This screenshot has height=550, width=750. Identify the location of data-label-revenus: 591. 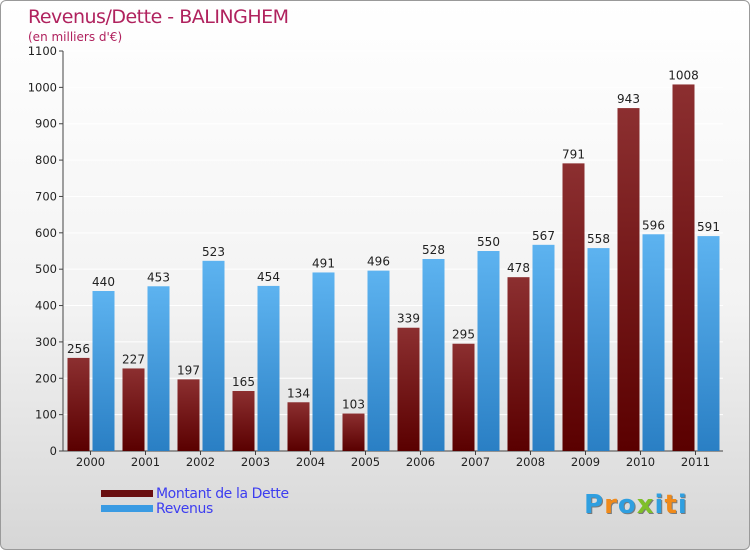
(708, 227).